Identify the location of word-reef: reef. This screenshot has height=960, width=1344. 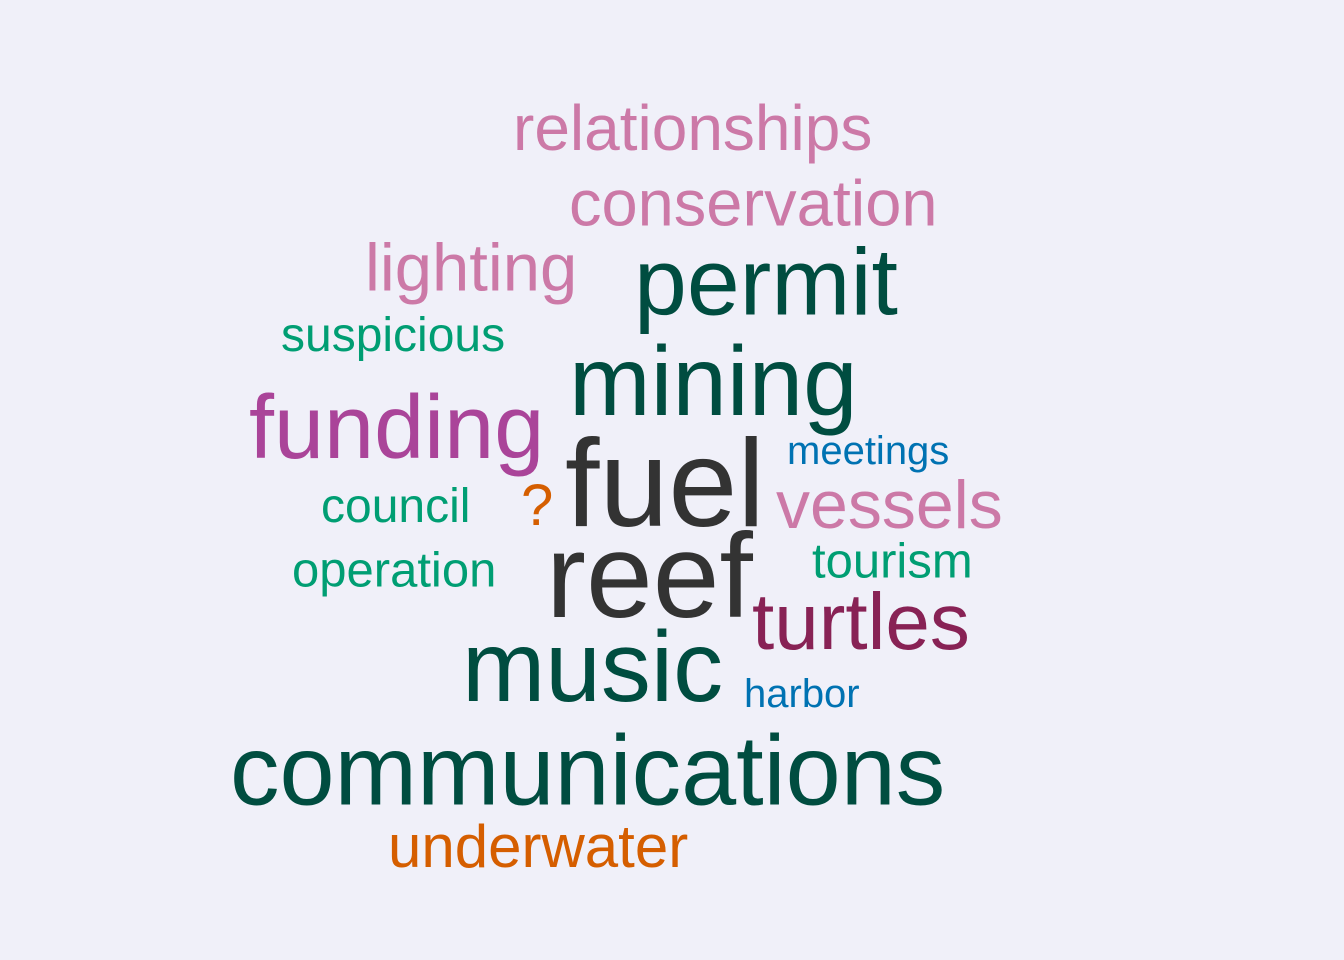
(649, 576).